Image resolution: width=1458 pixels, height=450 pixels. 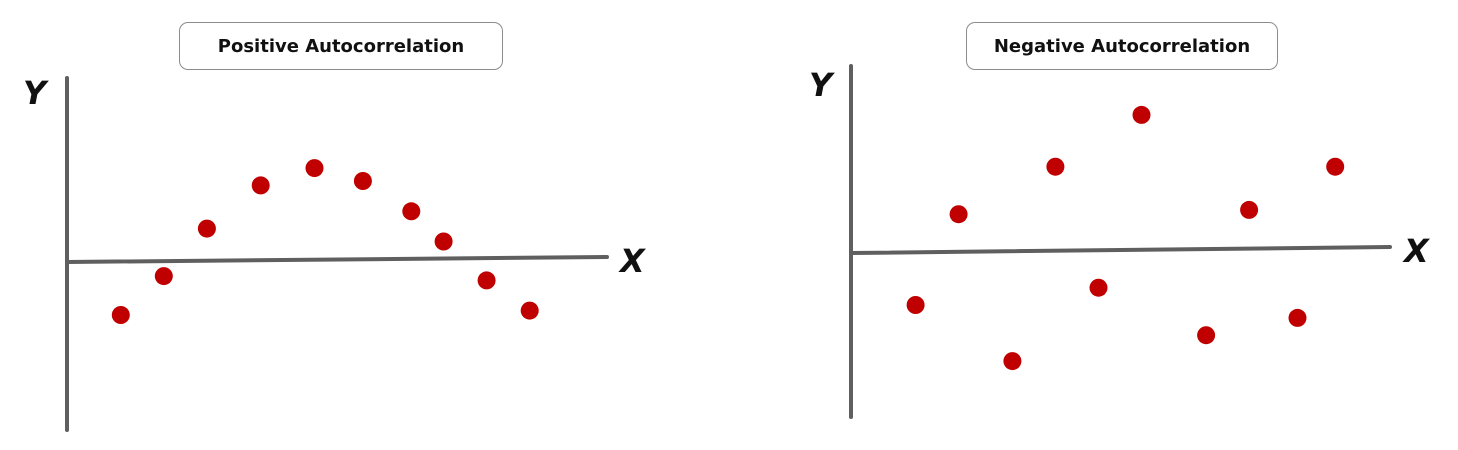 What do you see at coordinates (1122, 46) in the screenshot?
I see `chart-title: Negative Autocorrelation` at bounding box center [1122, 46].